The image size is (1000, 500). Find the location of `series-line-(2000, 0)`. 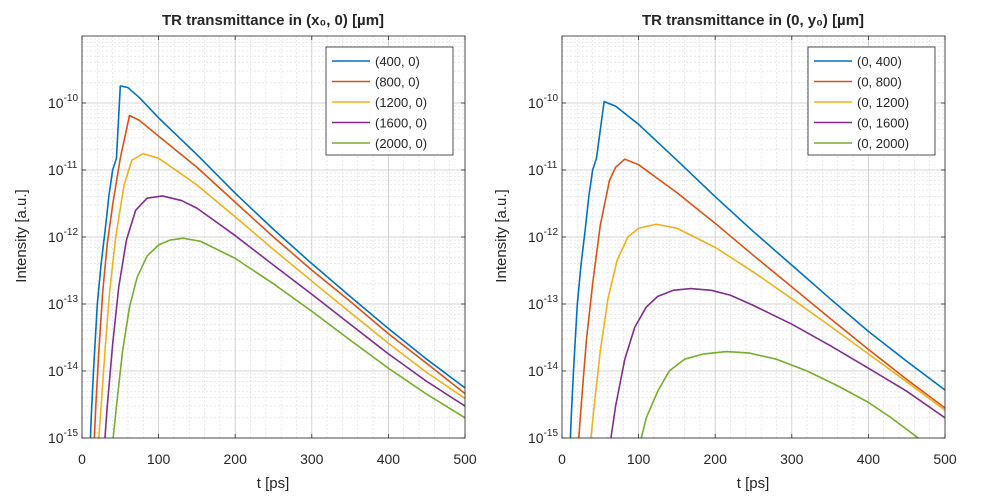

series-line-(2000, 0) is located at coordinates (288, 337).